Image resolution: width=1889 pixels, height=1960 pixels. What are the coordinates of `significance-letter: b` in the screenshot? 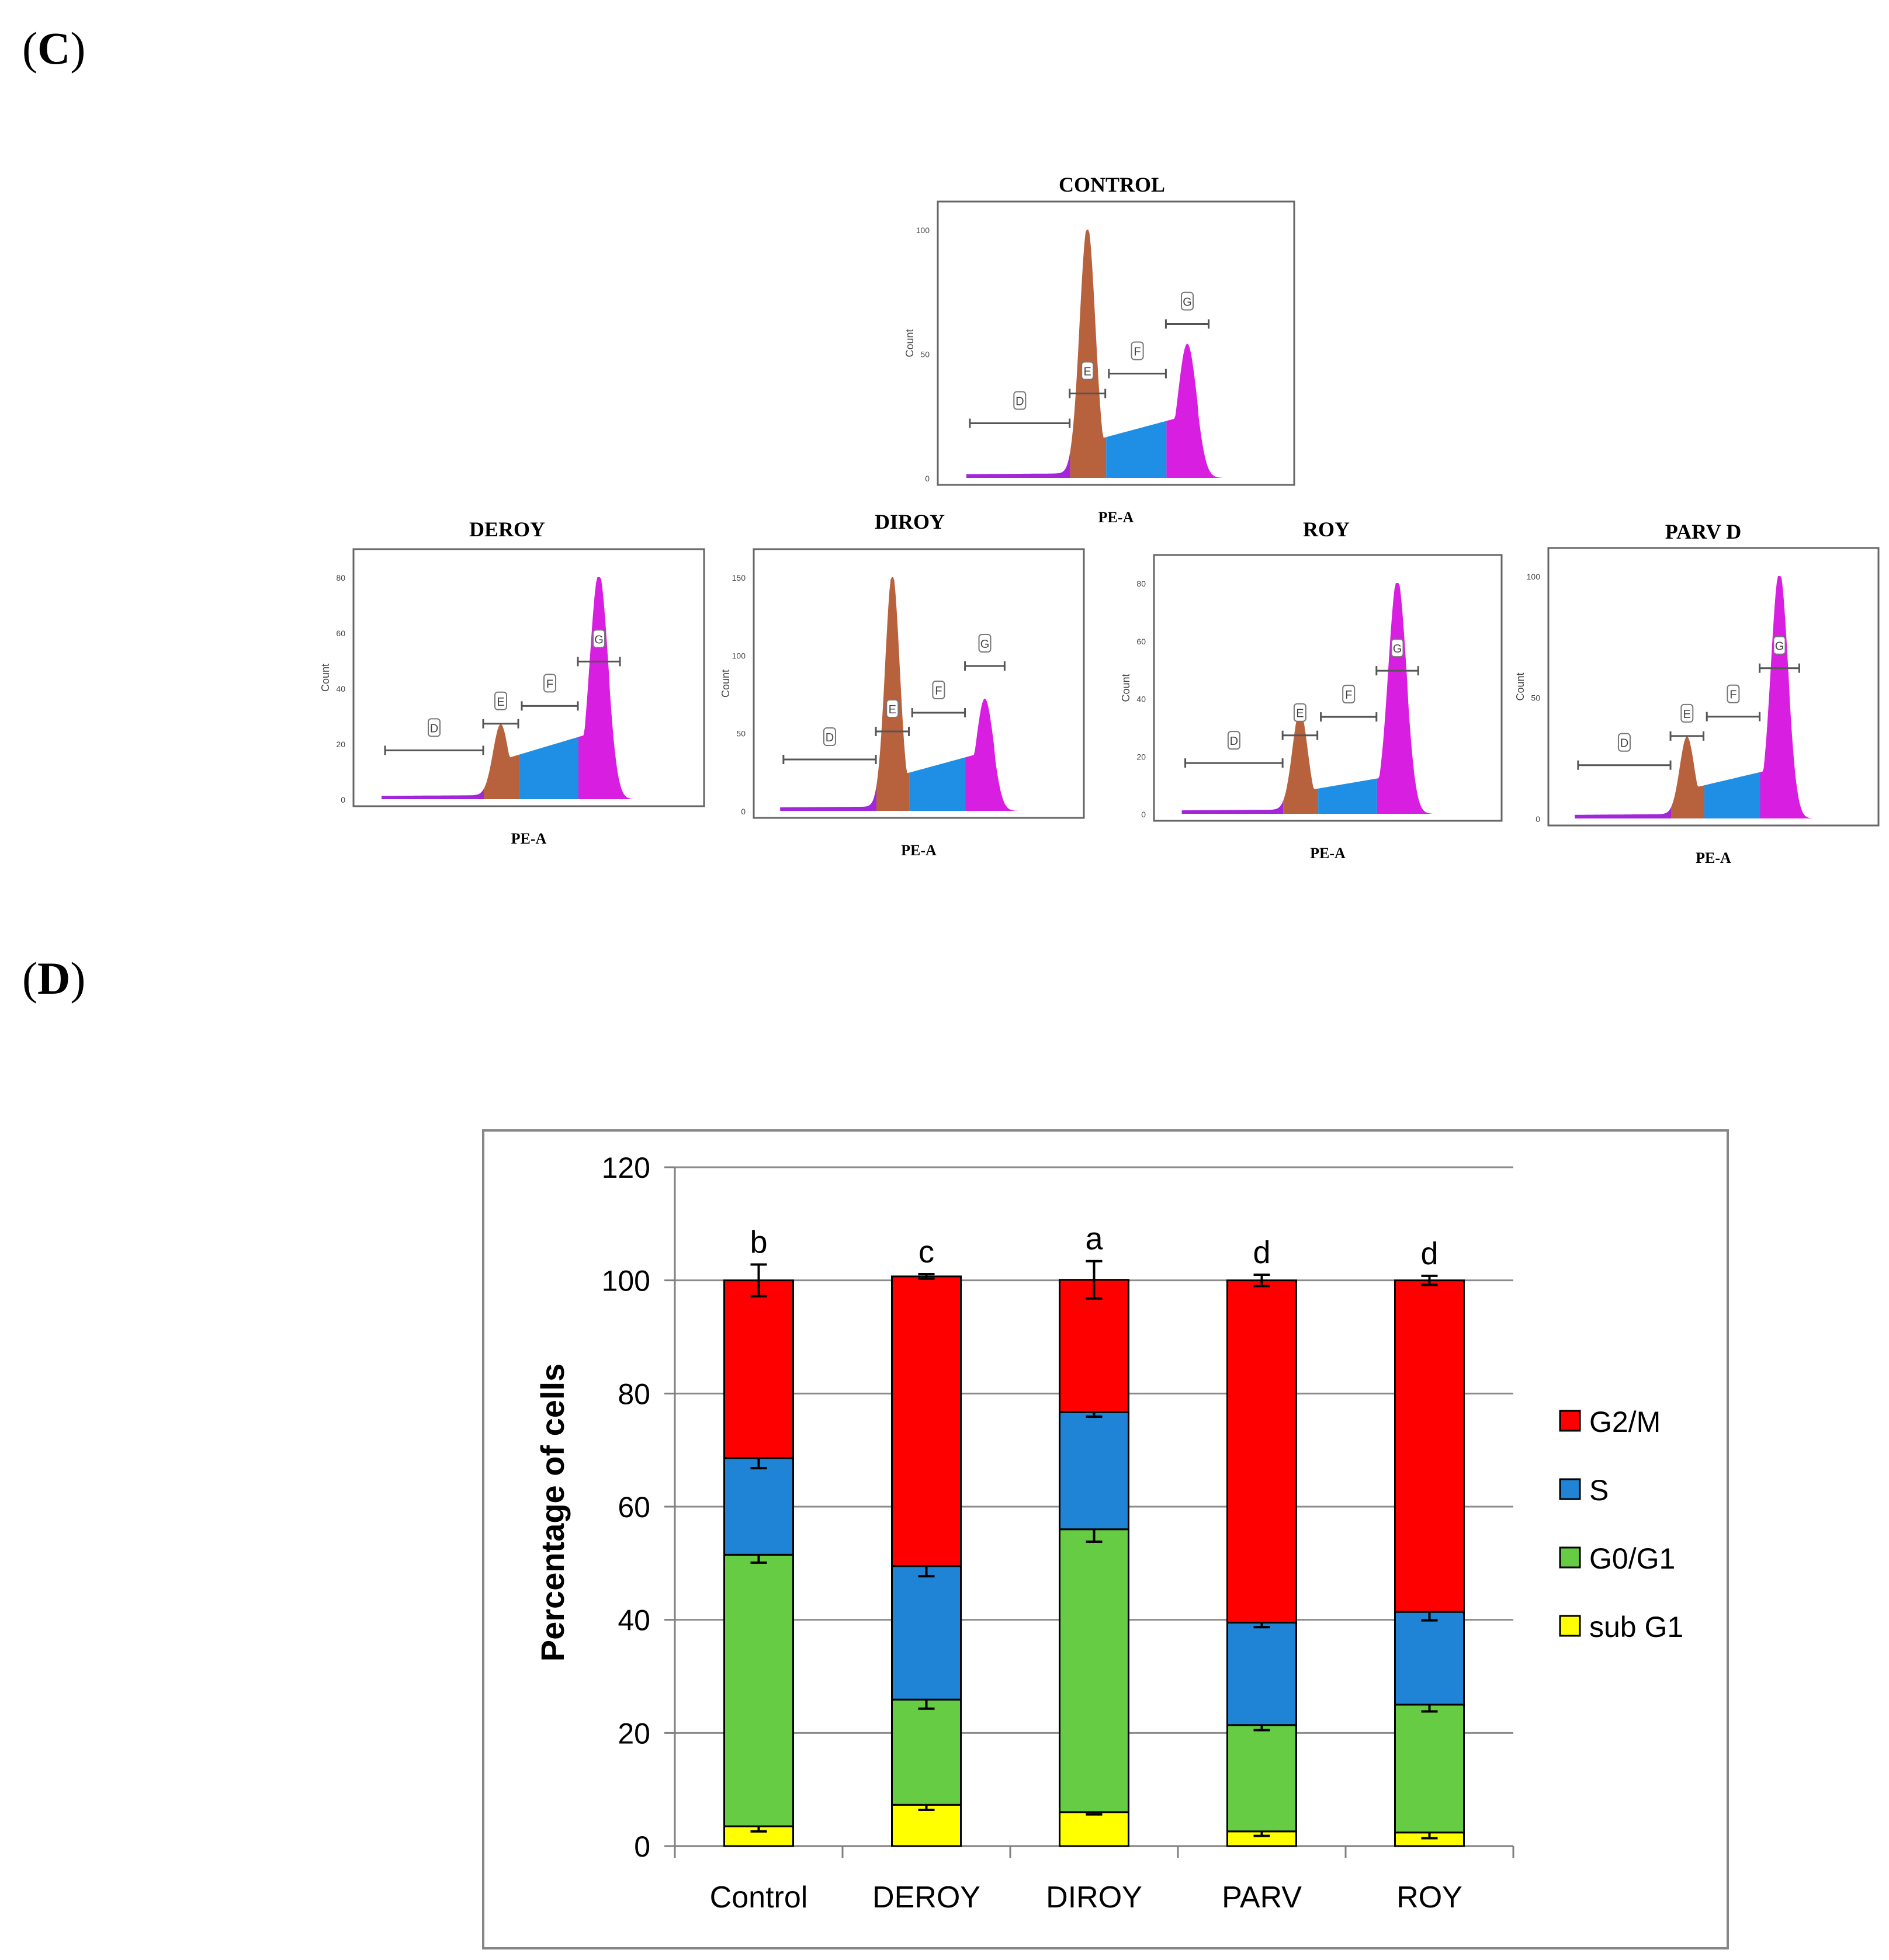 It's located at (758, 1242).